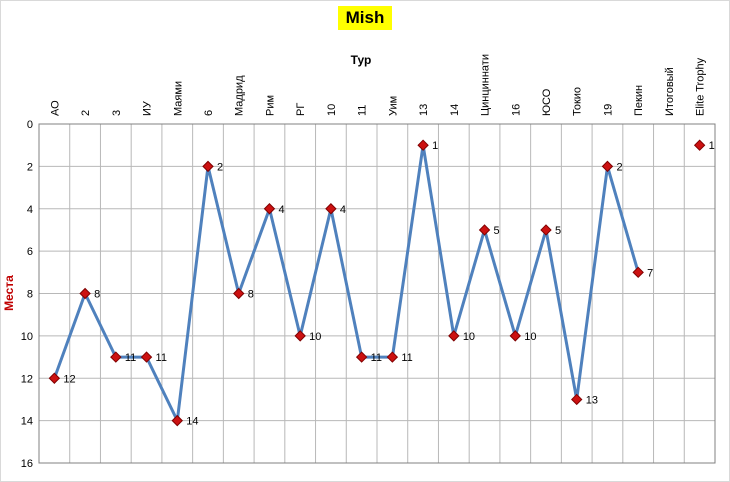  What do you see at coordinates (455, 110) in the screenshot?
I see `x-category-label: 14` at bounding box center [455, 110].